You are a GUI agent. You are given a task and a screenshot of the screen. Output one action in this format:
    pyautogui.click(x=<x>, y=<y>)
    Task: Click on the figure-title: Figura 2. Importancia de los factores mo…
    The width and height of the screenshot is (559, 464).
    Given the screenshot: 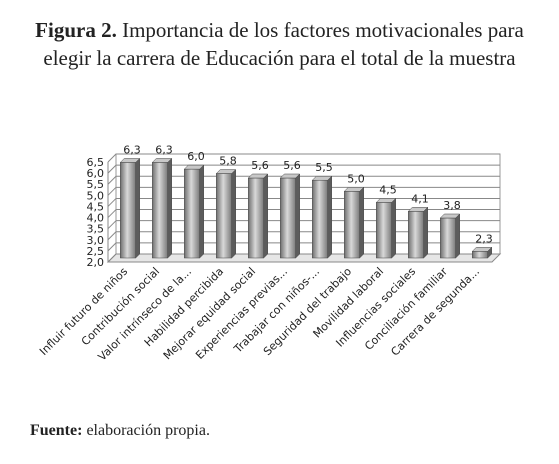 What is the action you would take?
    pyautogui.click(x=279, y=44)
    